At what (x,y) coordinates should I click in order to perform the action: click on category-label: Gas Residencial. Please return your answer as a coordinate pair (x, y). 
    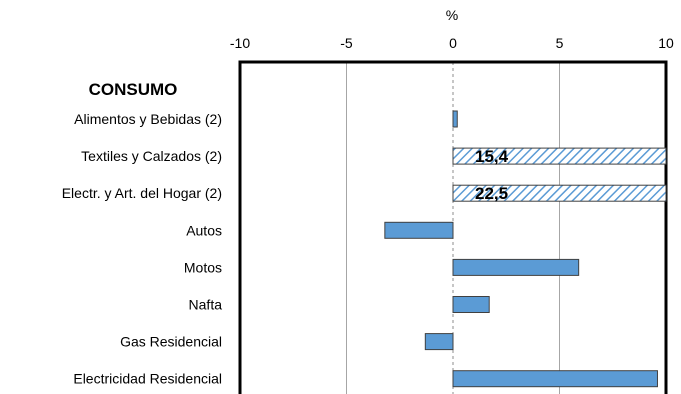
    Looking at the image, I should click on (171, 342).